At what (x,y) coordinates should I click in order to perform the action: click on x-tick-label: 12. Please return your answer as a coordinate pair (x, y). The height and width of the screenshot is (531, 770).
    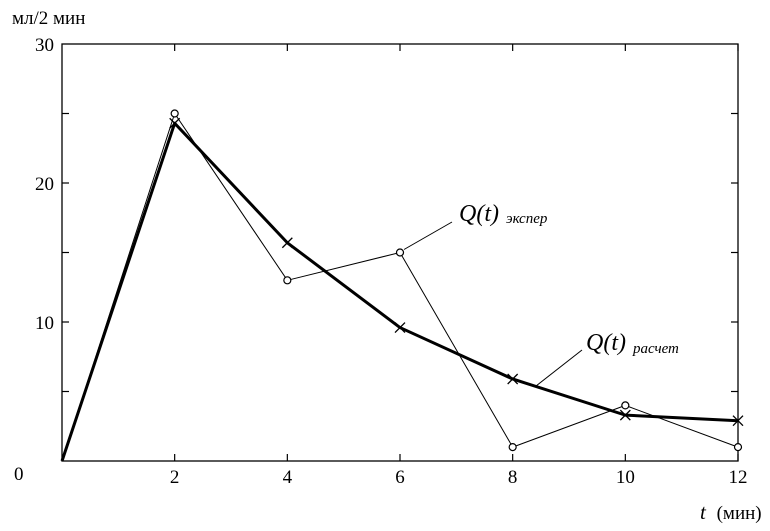
    Looking at the image, I should click on (738, 477).